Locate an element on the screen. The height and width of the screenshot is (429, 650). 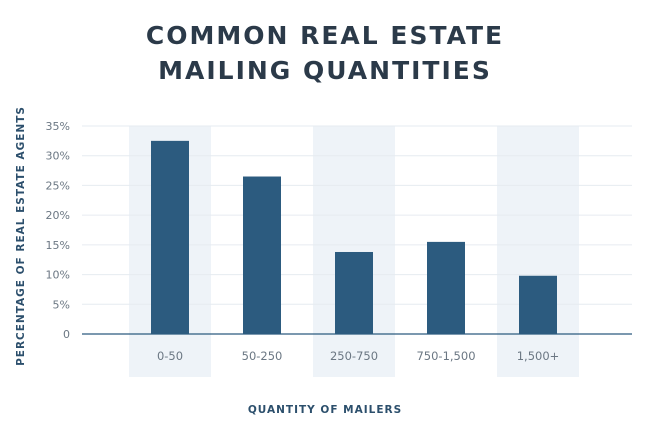
y-tick-label: 25% is located at coordinates (58, 185).